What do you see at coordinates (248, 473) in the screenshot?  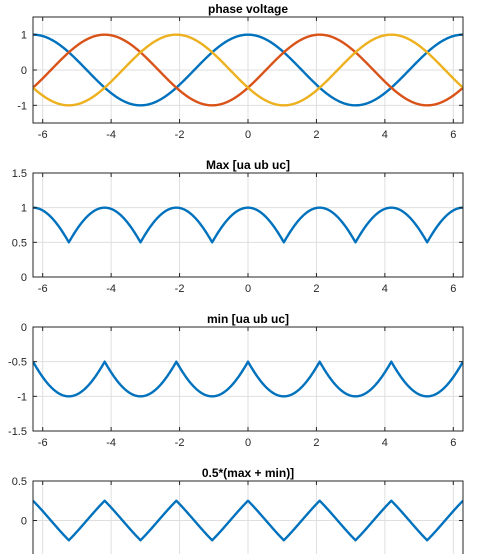 I see `subplot-title: 0.5*(max + min)]` at bounding box center [248, 473].